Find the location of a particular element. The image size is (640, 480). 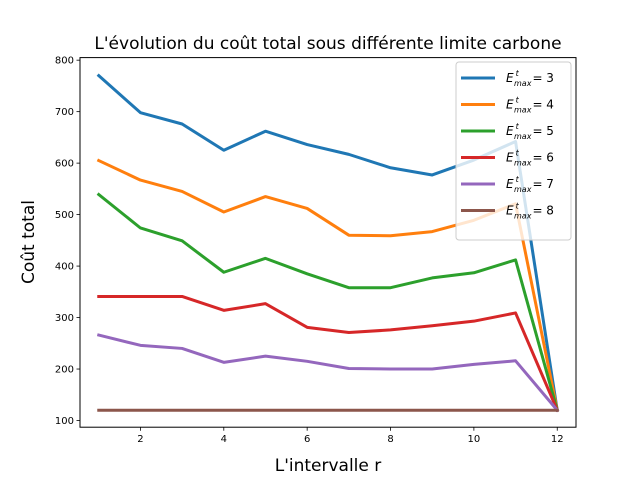

y-tick-label: 800 is located at coordinates (64, 61).